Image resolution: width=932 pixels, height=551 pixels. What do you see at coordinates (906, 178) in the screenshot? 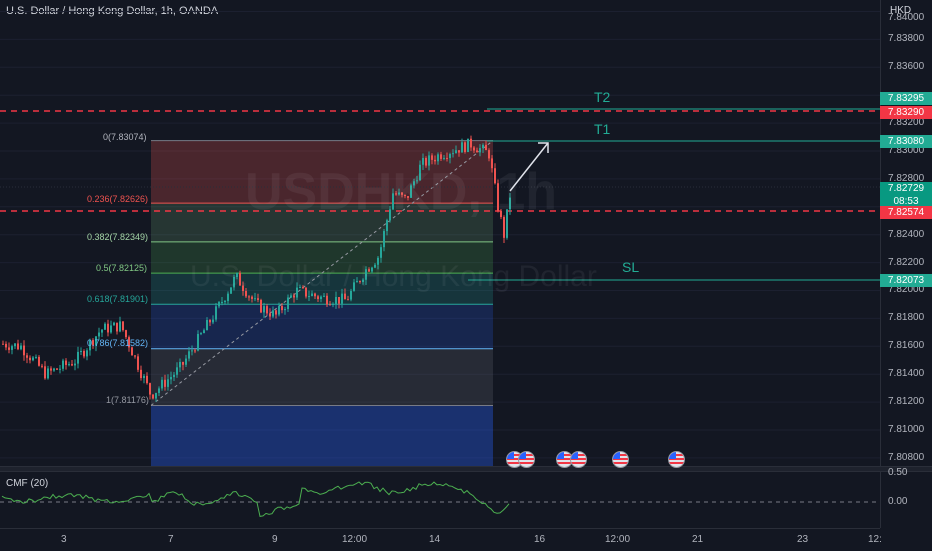
I see `price-label: 7.82800` at bounding box center [906, 178].